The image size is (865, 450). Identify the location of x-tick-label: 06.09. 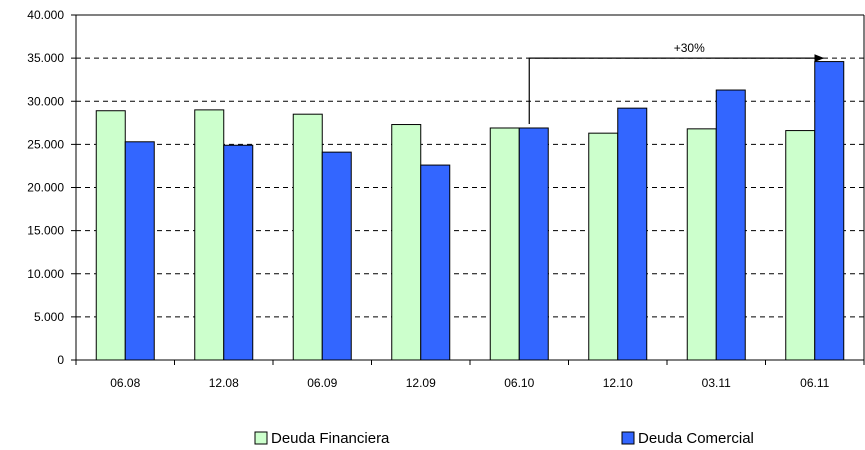
(322, 383).